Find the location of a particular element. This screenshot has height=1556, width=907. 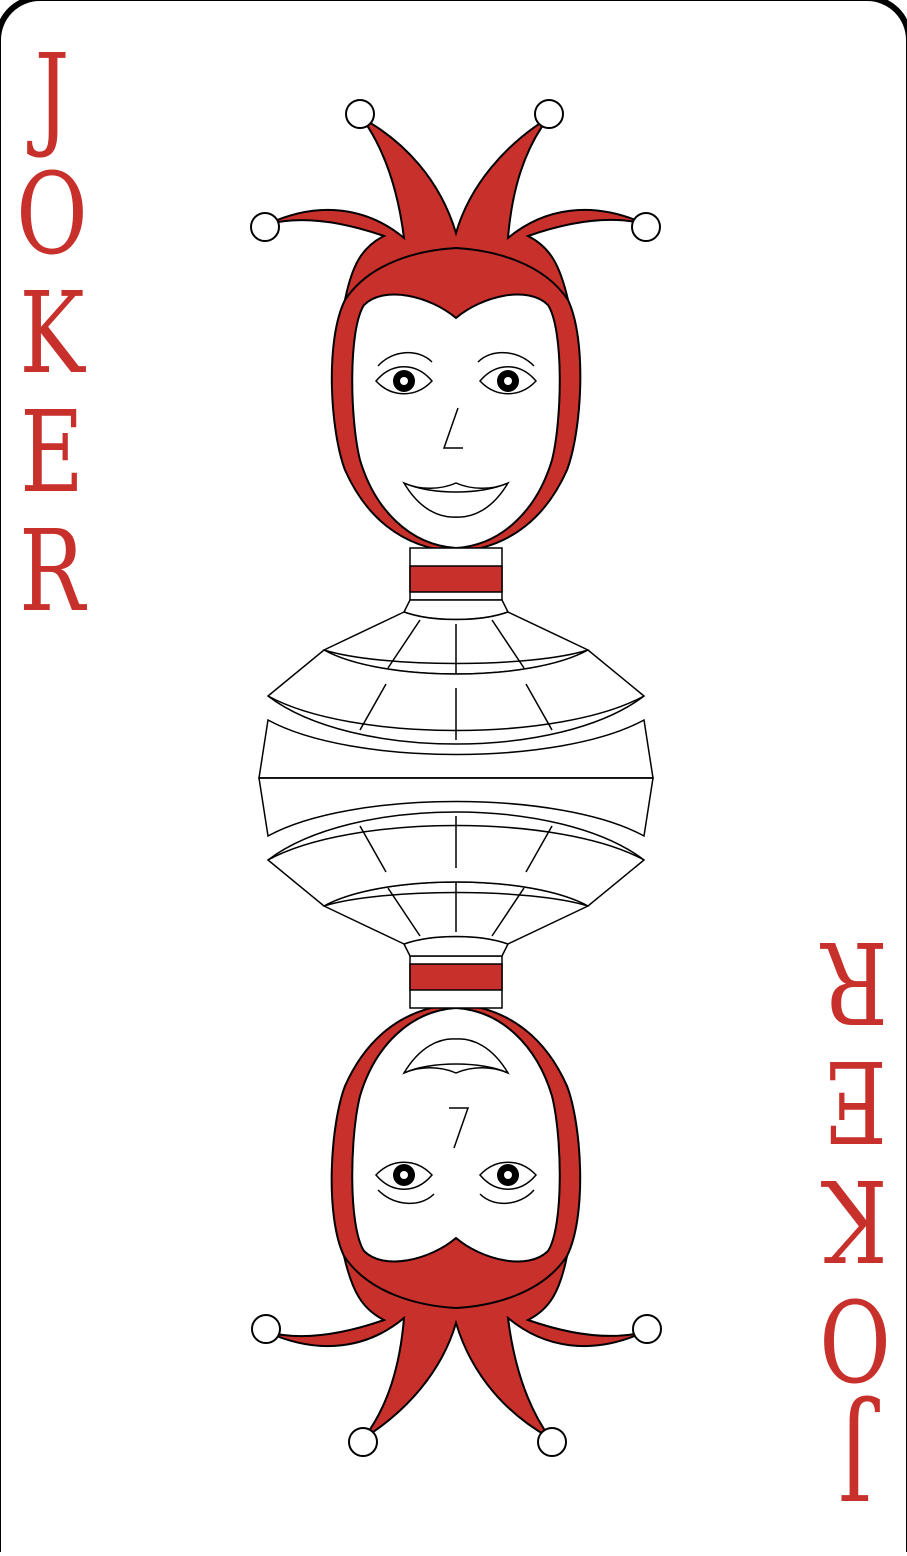

rank-index-top: J O K E R is located at coordinates (52, 337).